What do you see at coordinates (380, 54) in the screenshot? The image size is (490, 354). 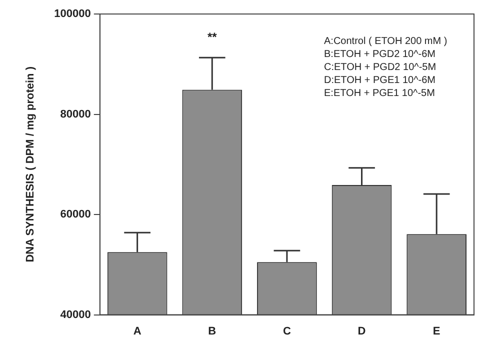 I see `annotation: B:ETOH + PGD2 10^-6M` at bounding box center [380, 54].